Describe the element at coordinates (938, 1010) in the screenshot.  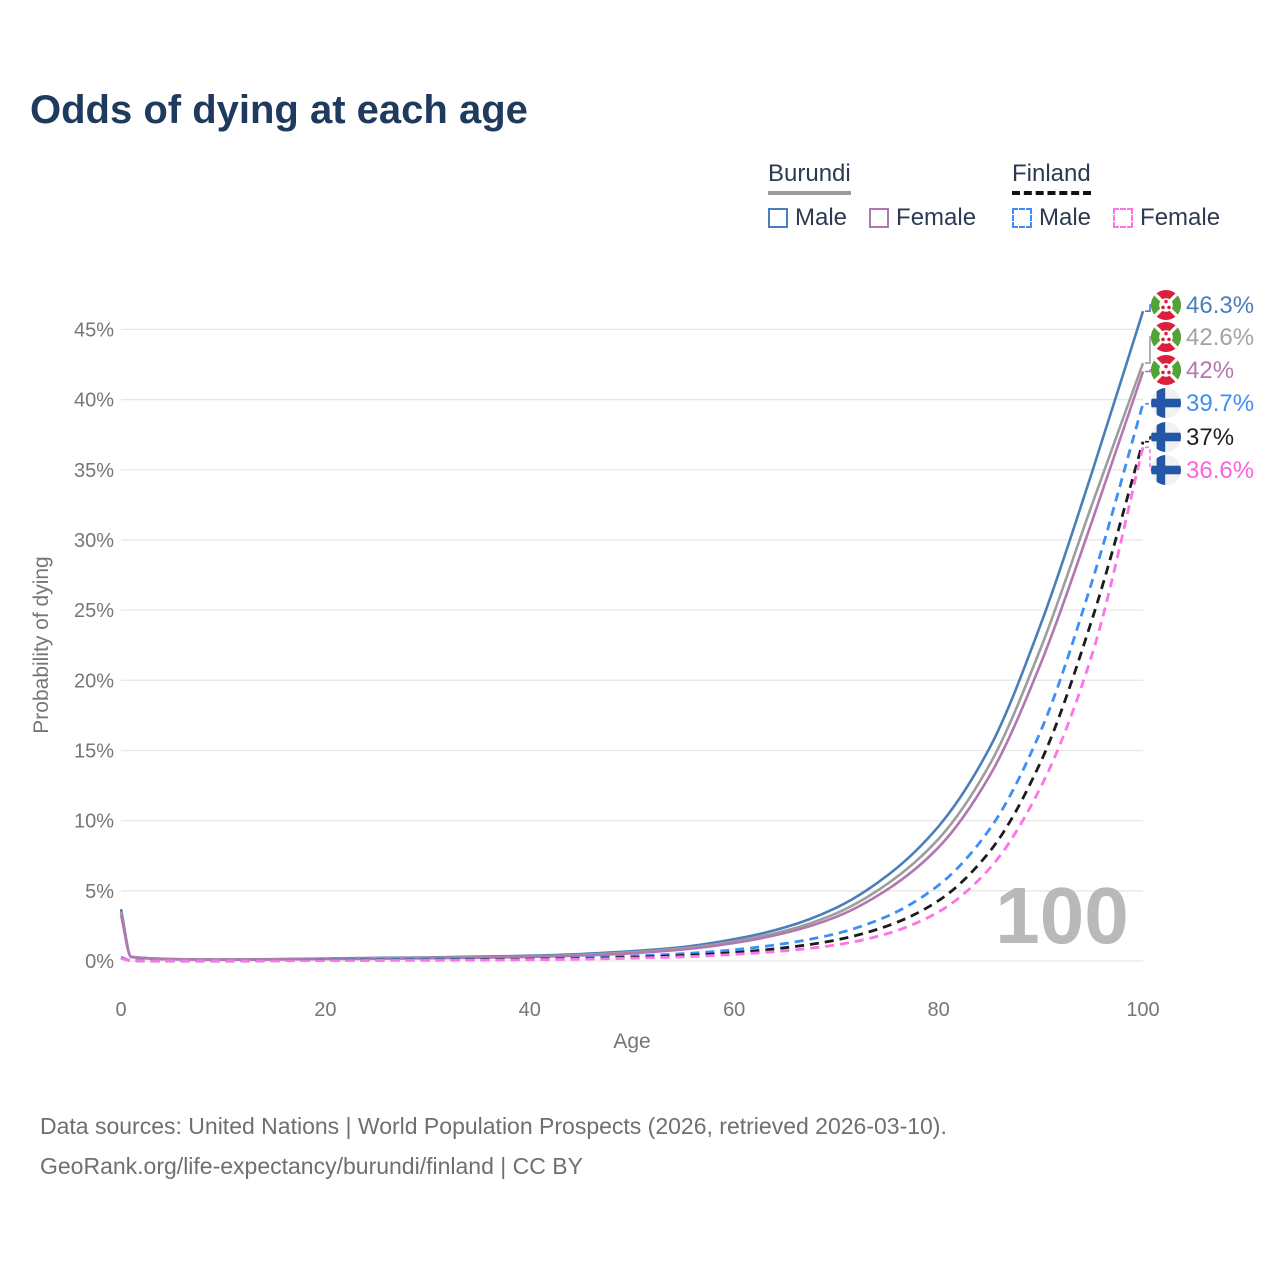
I see `x-tick-label: 80` at that location.